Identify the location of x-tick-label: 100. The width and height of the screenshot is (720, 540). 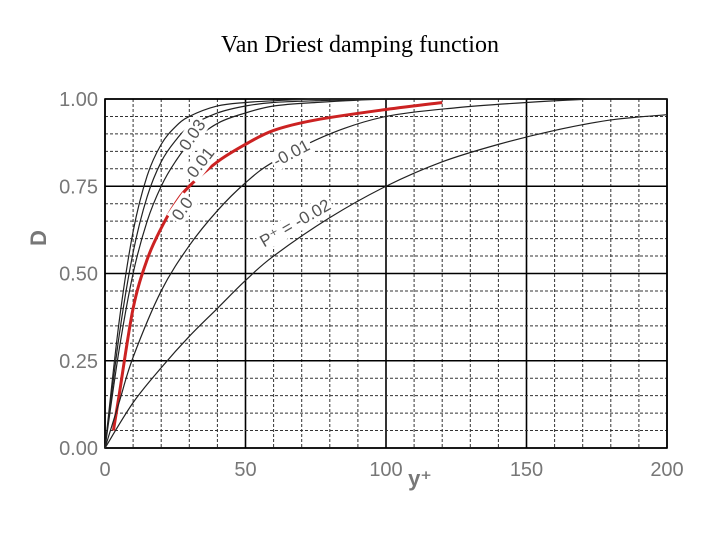
(385, 470).